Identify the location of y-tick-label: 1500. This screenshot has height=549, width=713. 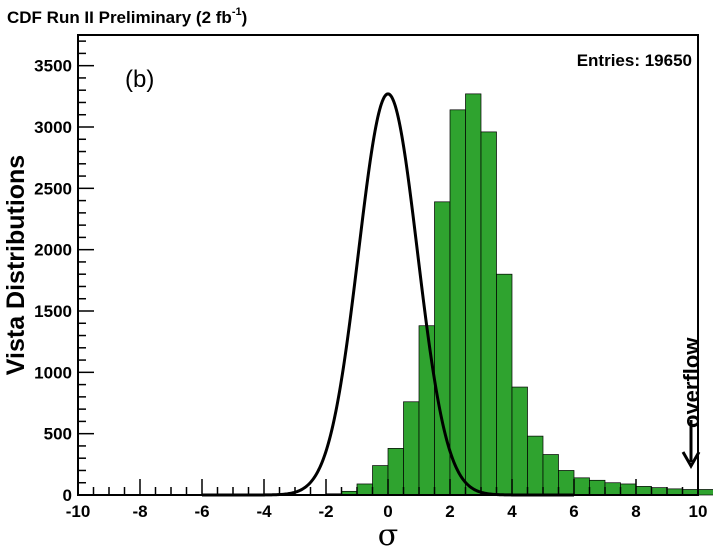
(53, 311).